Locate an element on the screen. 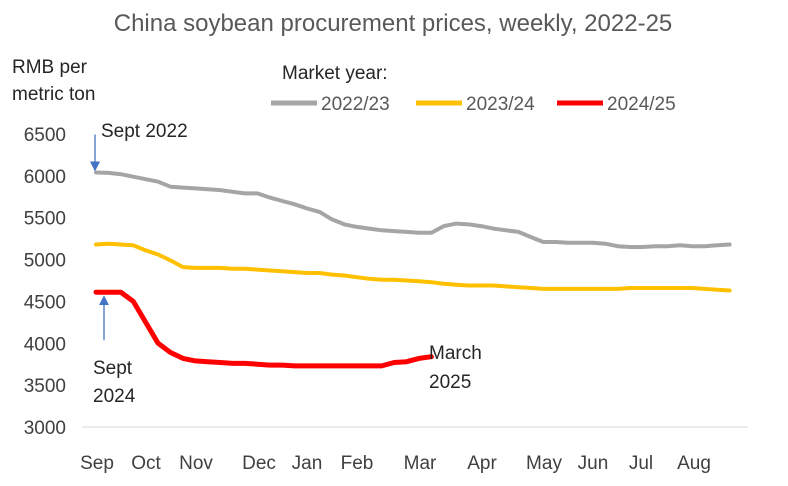 The image size is (788, 486). x-axis: Sep Oct Nov Dec Jan Feb Mar Apr May Jun Jul Aug is located at coordinates (395, 463).